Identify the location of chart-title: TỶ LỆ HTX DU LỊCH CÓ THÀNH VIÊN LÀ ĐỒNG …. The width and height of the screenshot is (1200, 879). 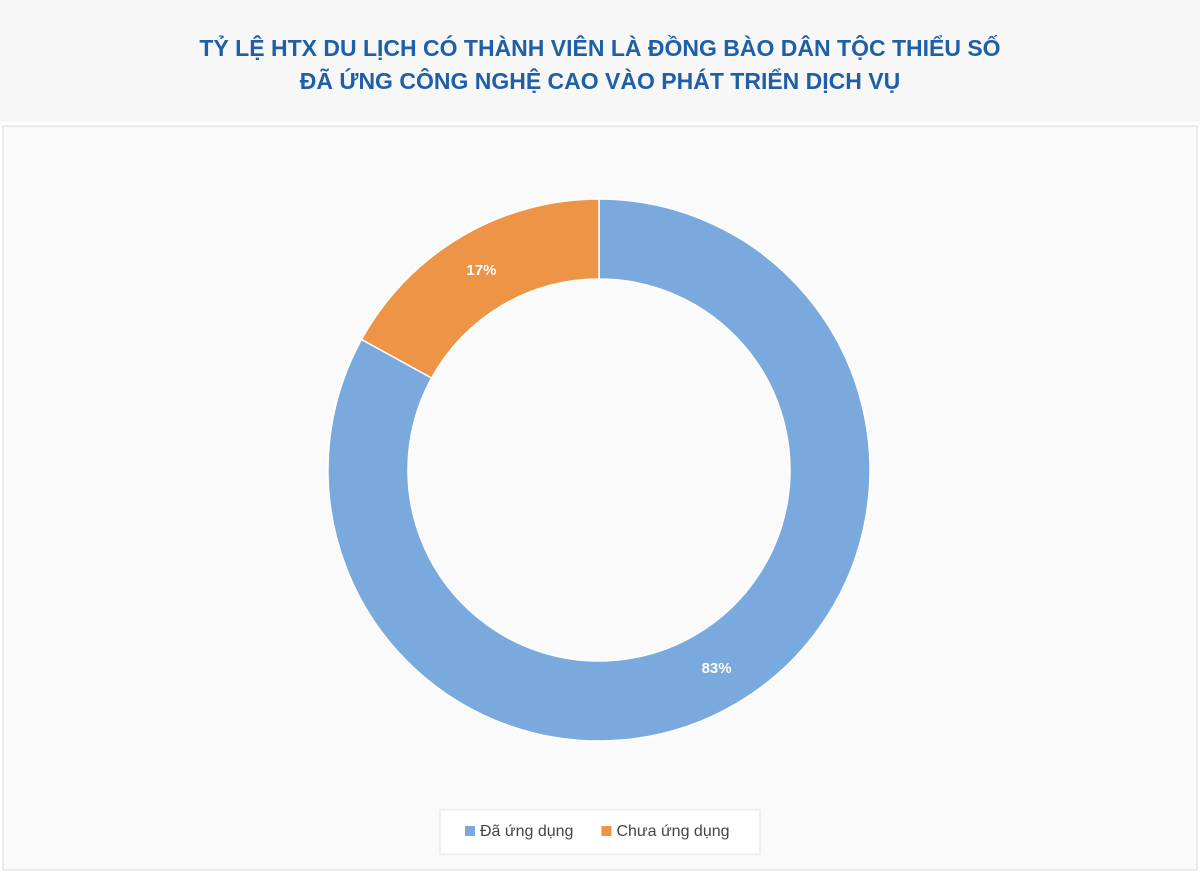
(599, 47).